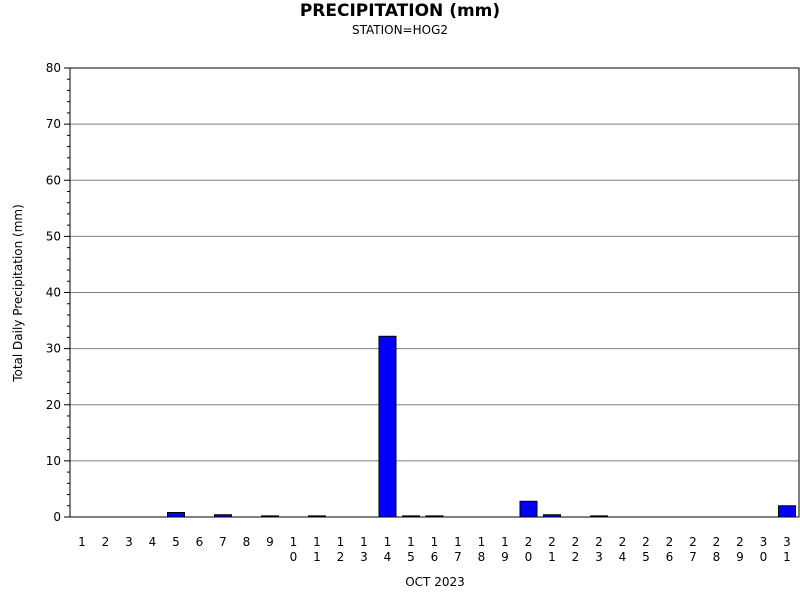  I want to click on y-axis-label: Total Daily Precipitation (mm), so click(18, 293).